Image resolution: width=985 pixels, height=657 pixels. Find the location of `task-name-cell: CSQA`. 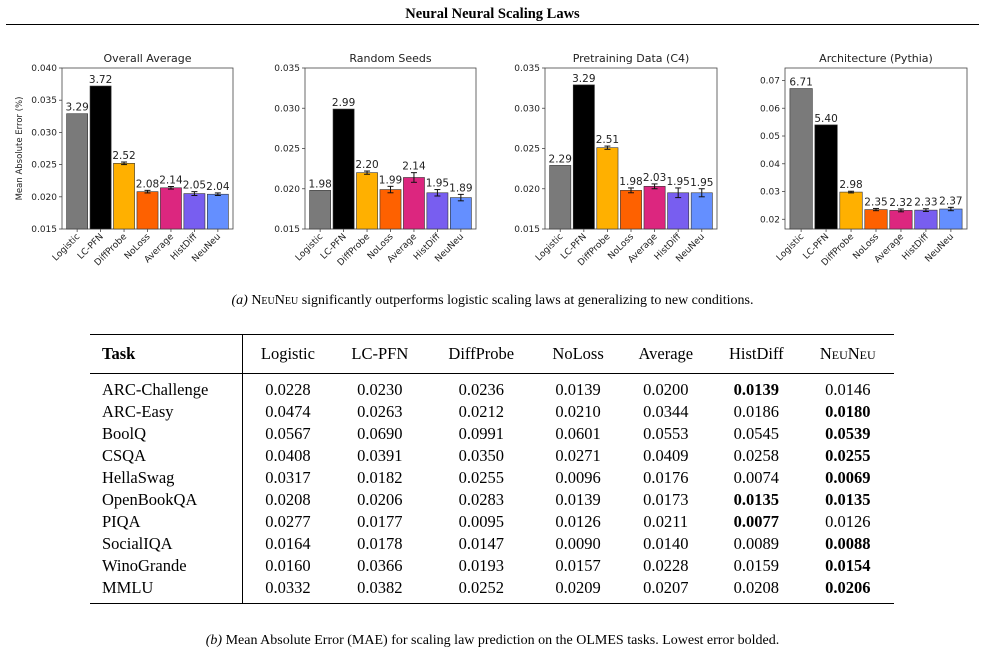

task-name-cell: CSQA is located at coordinates (166, 456).